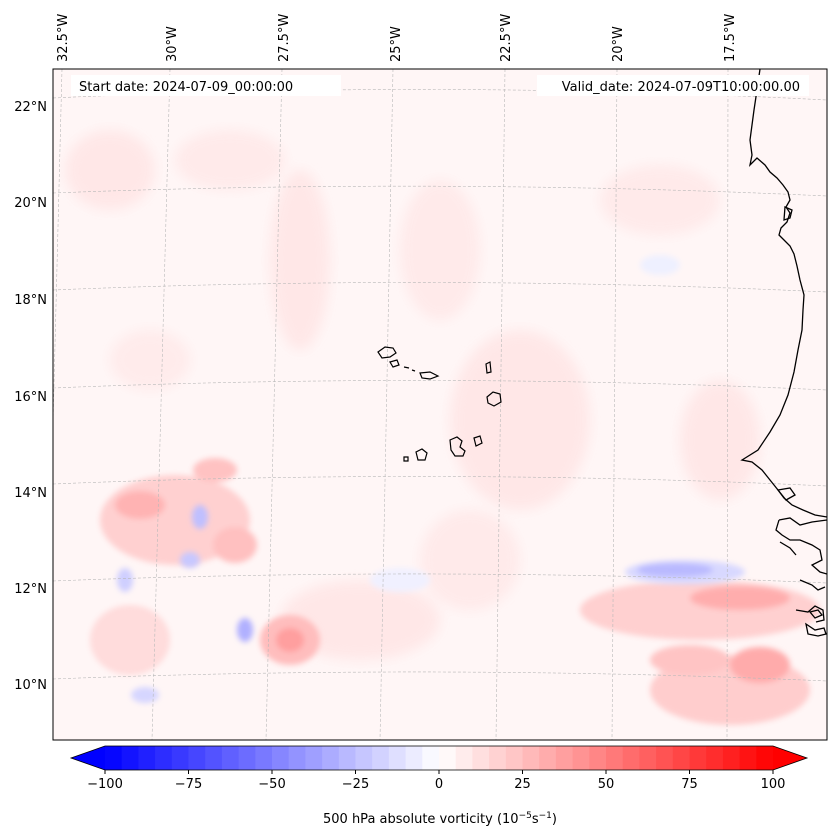 This screenshot has height=839, width=837. I want to click on colorbar-tick-label: 75, so click(689, 784).